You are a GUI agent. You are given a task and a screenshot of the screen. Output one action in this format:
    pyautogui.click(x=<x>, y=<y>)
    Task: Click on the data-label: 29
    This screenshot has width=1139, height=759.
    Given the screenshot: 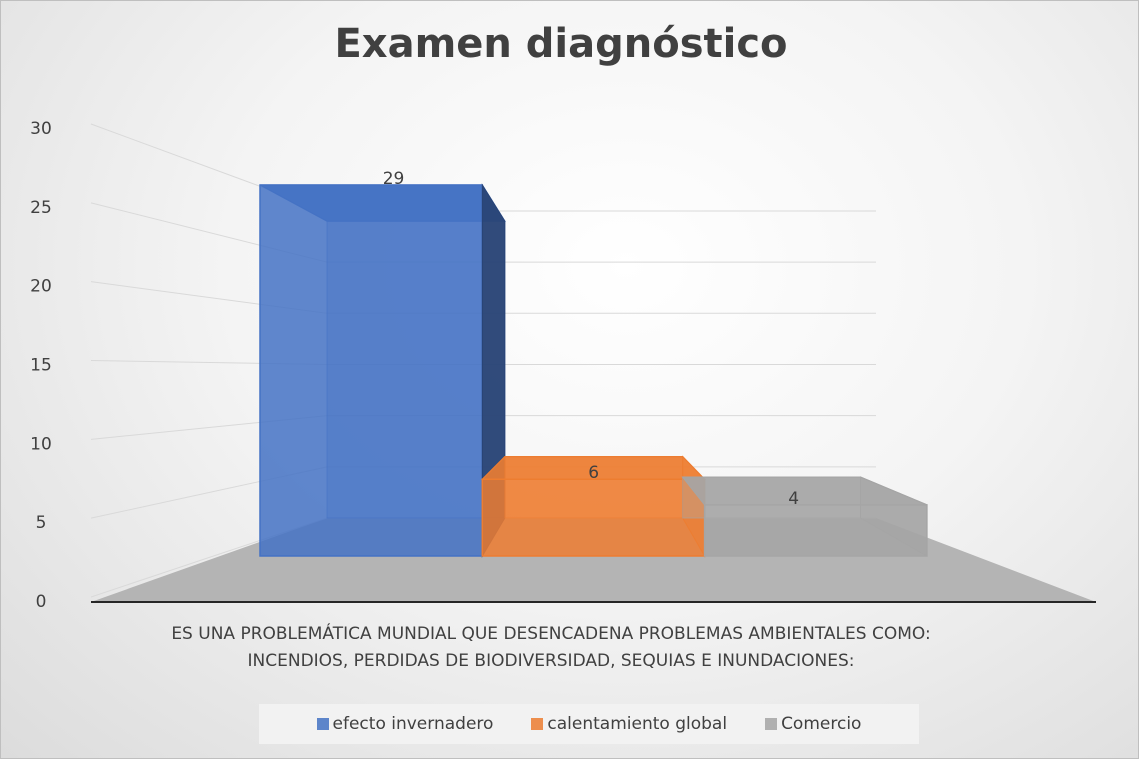 What is the action you would take?
    pyautogui.click(x=394, y=179)
    